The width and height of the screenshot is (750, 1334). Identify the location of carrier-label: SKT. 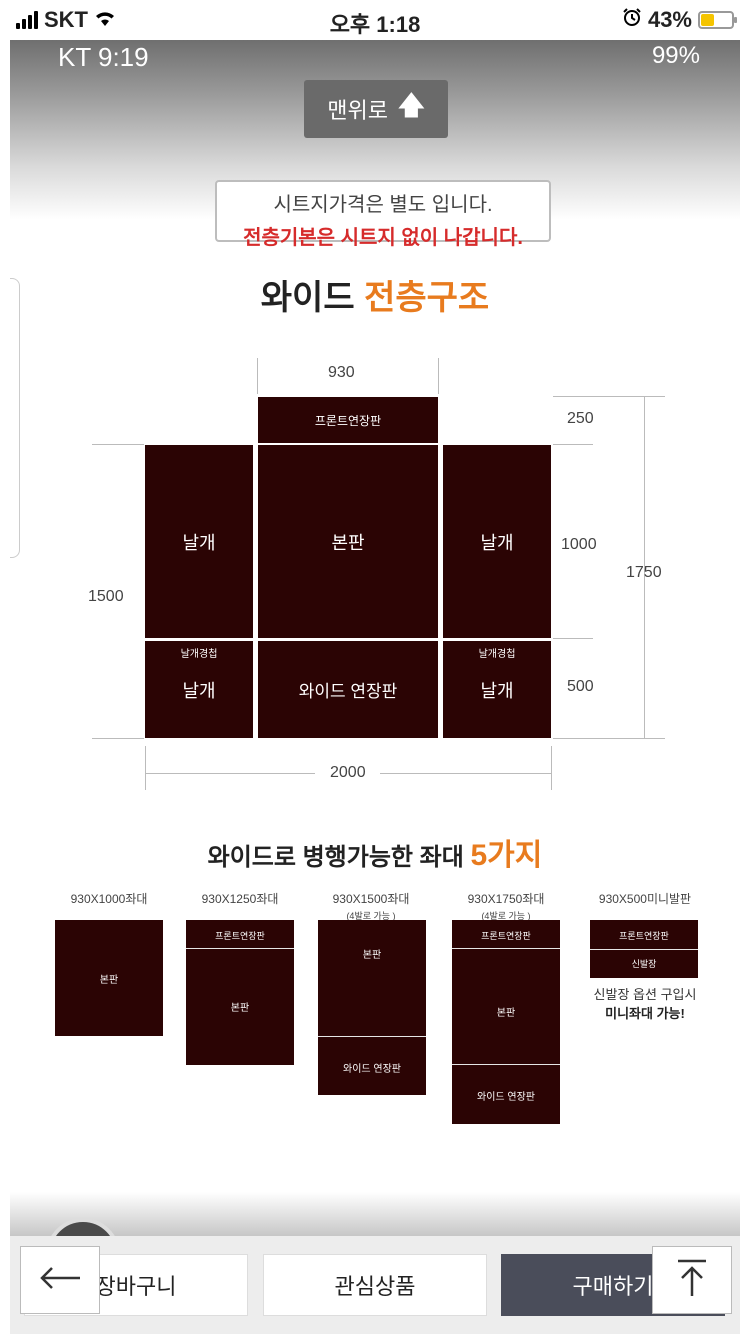
(66, 19).